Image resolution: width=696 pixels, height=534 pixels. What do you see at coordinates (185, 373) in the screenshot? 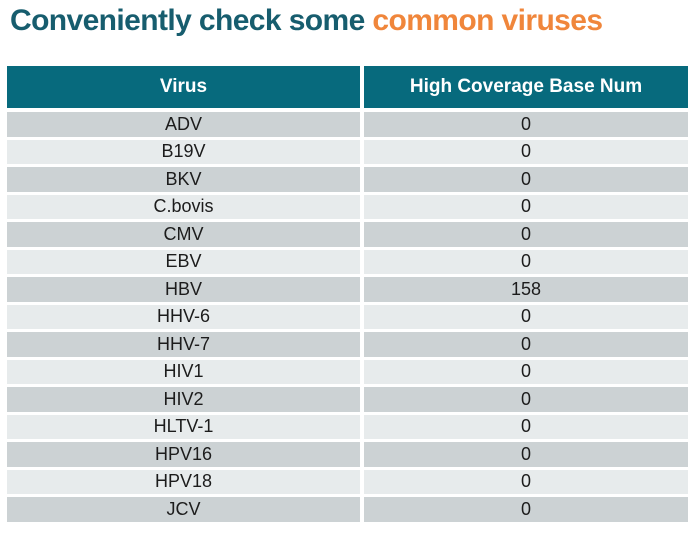
I see `virus-name-cell: HIV1` at bounding box center [185, 373].